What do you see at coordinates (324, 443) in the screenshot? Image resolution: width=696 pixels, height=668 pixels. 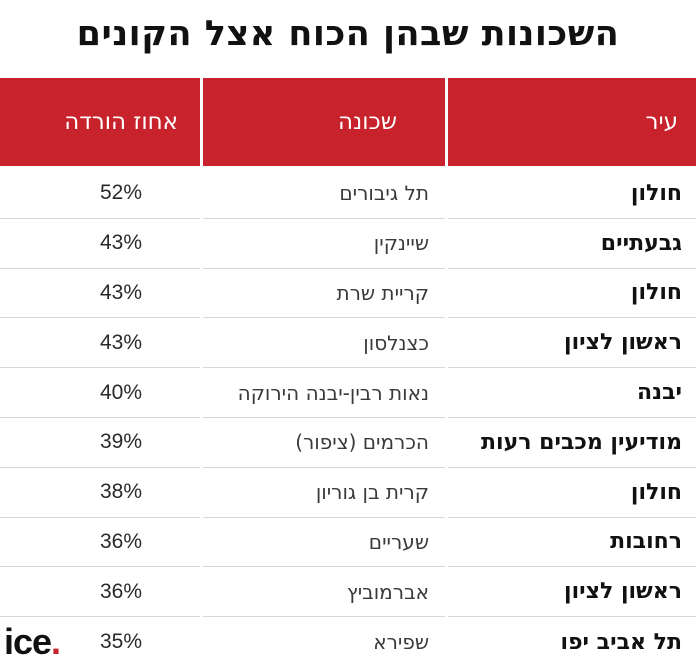 I see `neighborhood-cell: הכרמים (ציפור)` at bounding box center [324, 443].